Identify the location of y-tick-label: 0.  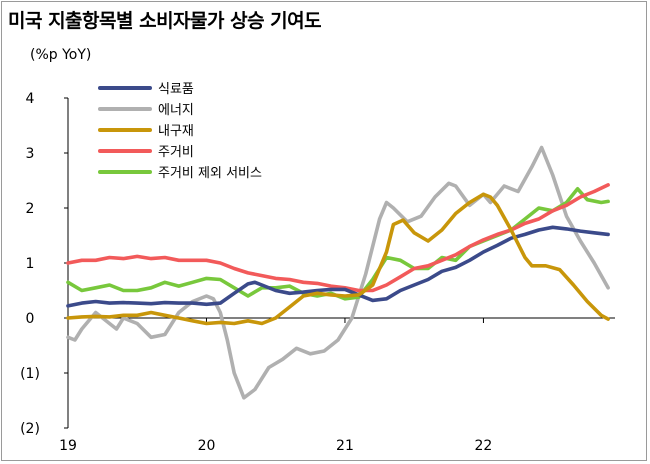
(30, 319).